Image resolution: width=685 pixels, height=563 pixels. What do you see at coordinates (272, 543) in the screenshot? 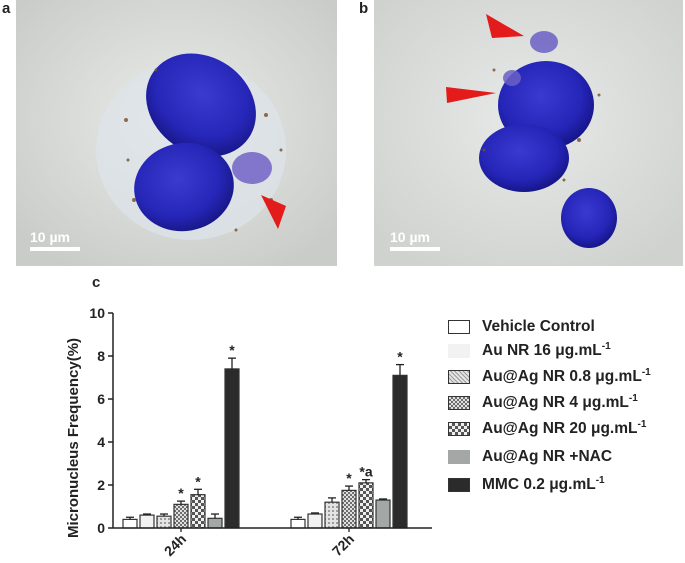
I see `x-axis: 24h 72h` at bounding box center [272, 543].